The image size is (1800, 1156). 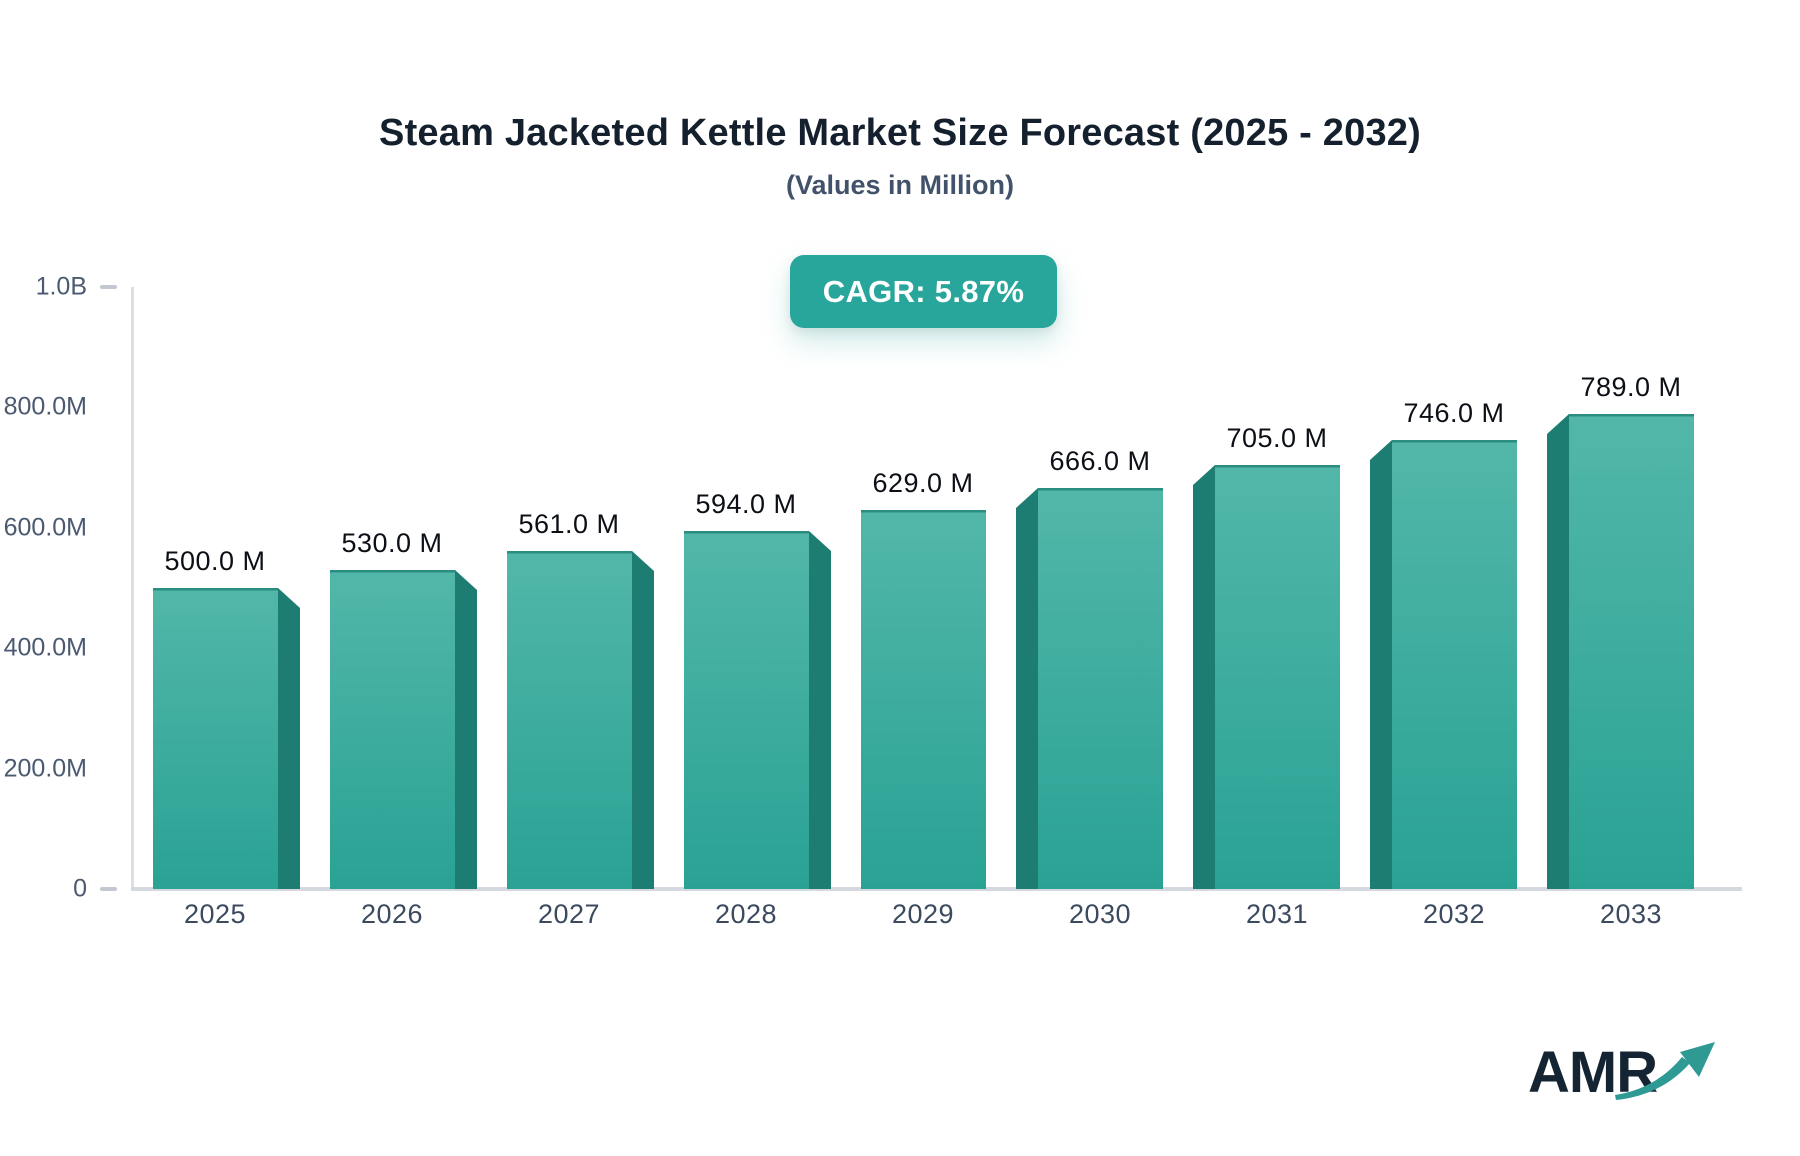 What do you see at coordinates (1089, 688) in the screenshot?
I see `bar-2030` at bounding box center [1089, 688].